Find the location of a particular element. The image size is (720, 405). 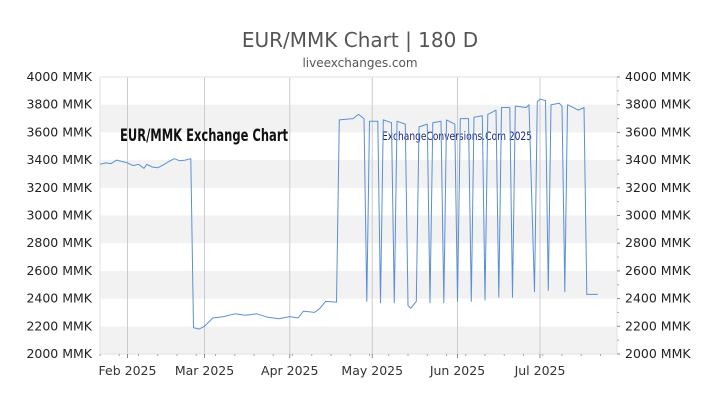

x-tick-label: Apr 2025 is located at coordinates (289, 370).